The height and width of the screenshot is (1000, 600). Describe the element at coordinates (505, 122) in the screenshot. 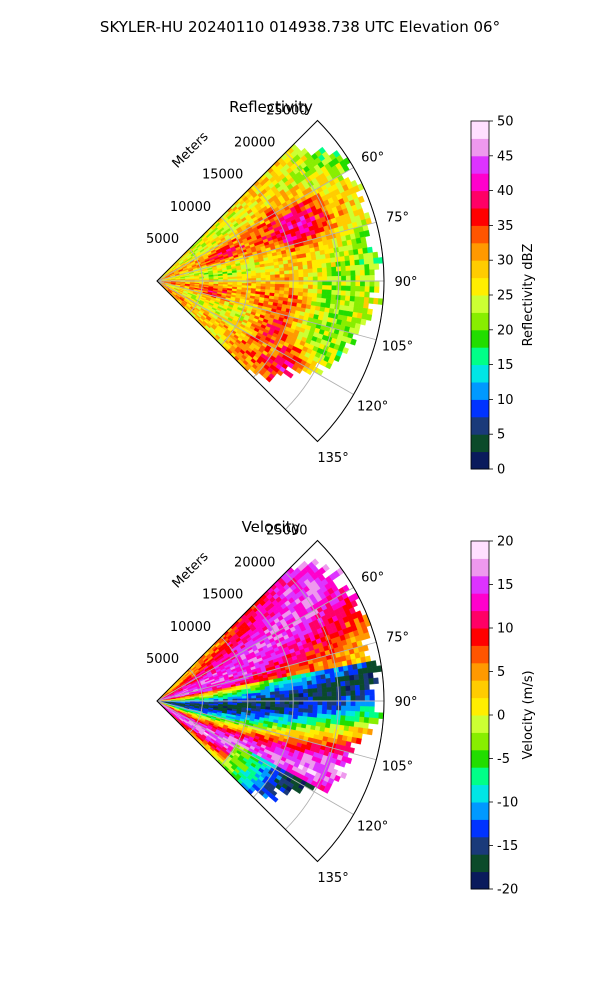

I see `colorbar-tick-label: 50` at that location.